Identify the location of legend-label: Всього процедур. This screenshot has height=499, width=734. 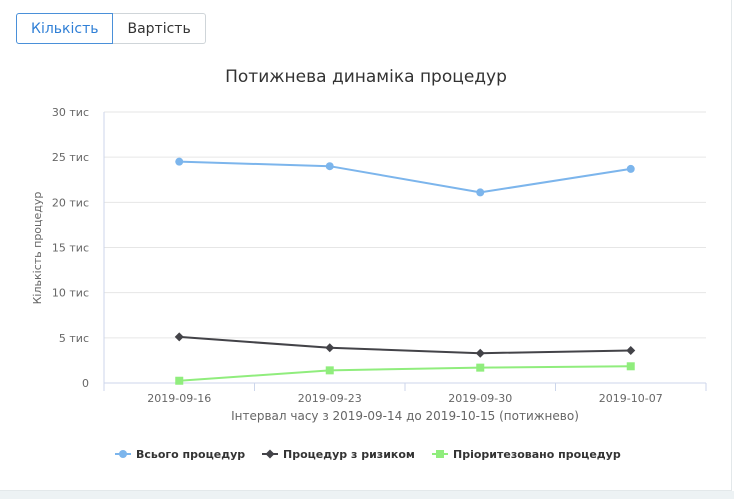
(190, 454).